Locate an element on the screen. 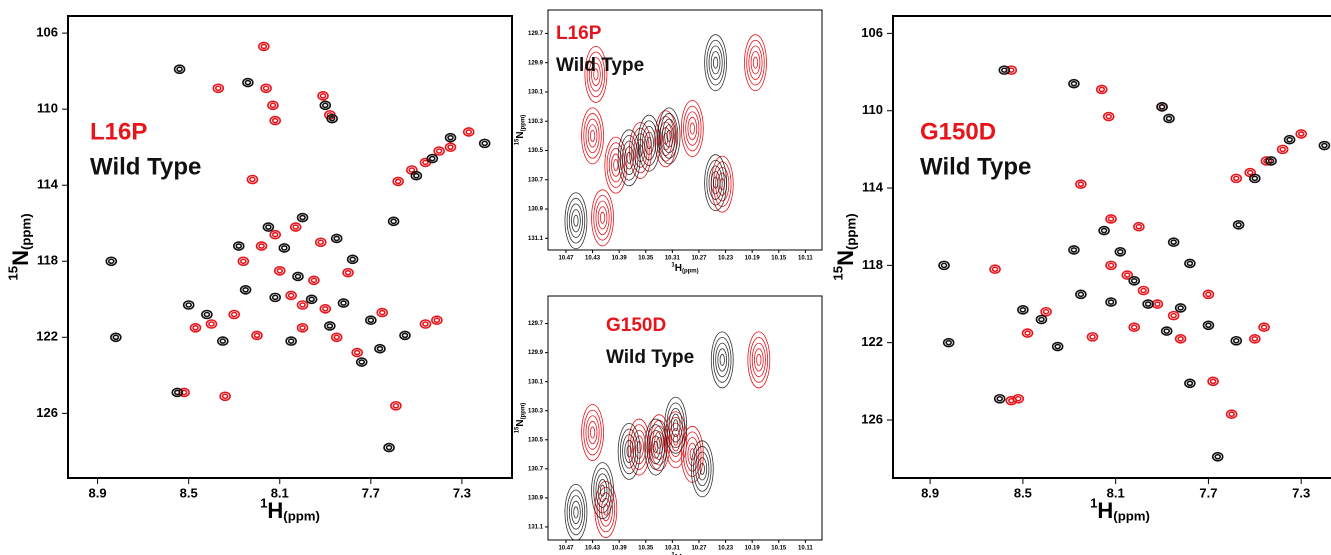 The image size is (1331, 555). y-tick-label: 114 is located at coordinates (873, 186).